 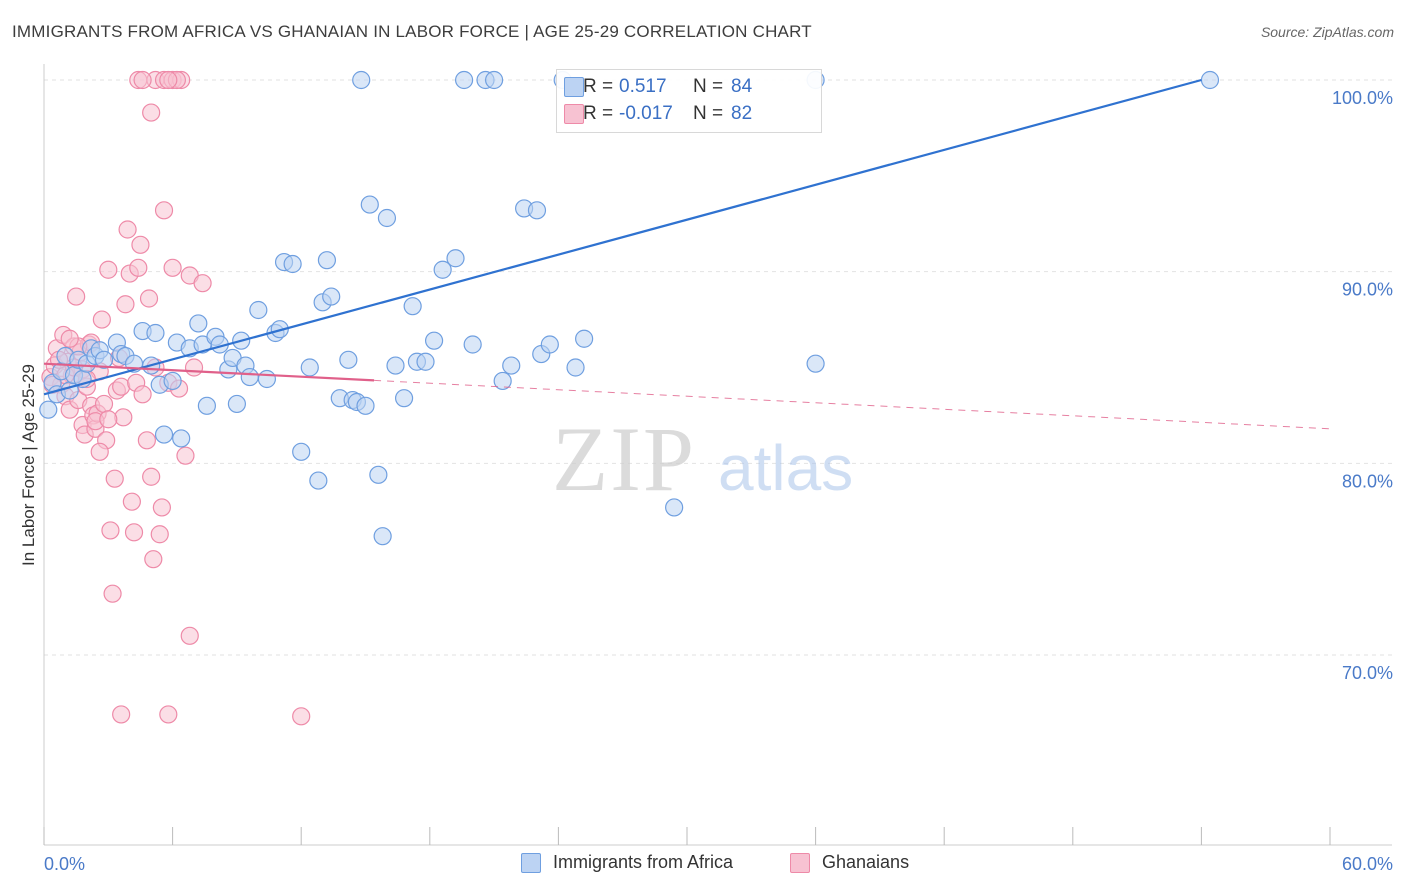 What do you see at coordinates (1367, 290) in the screenshot?
I see `y-tick-label: 90.0%` at bounding box center [1367, 290].